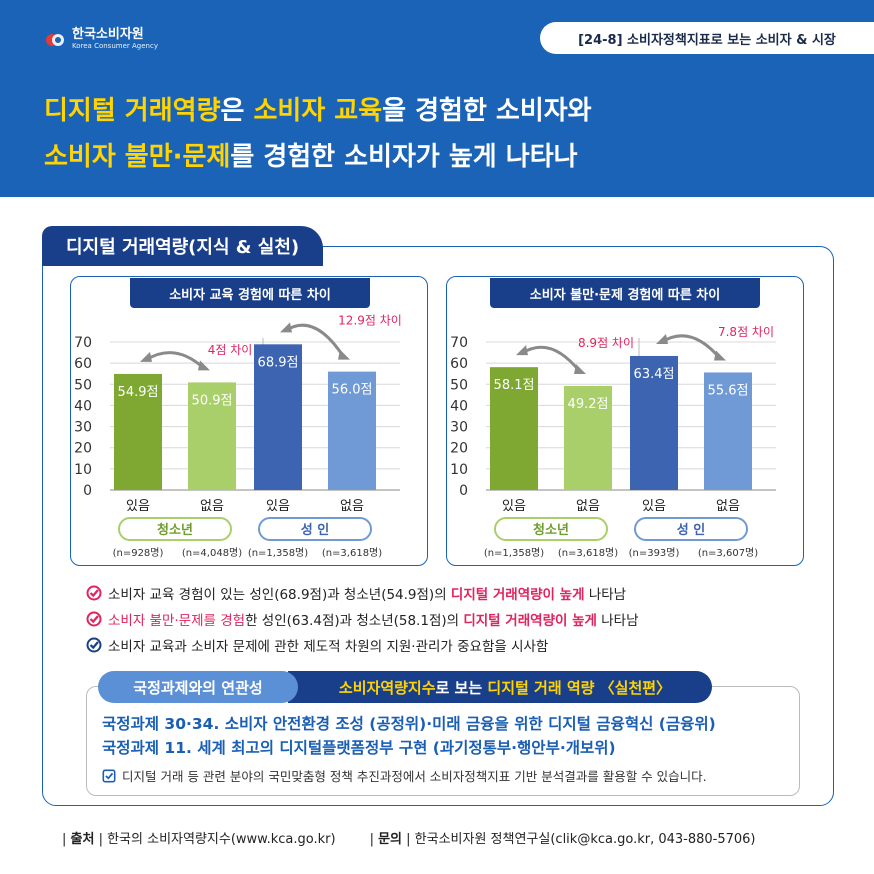 The width and height of the screenshot is (874, 874). Describe the element at coordinates (278, 362) in the screenshot. I see `bar-value-label: 68.9점` at that location.